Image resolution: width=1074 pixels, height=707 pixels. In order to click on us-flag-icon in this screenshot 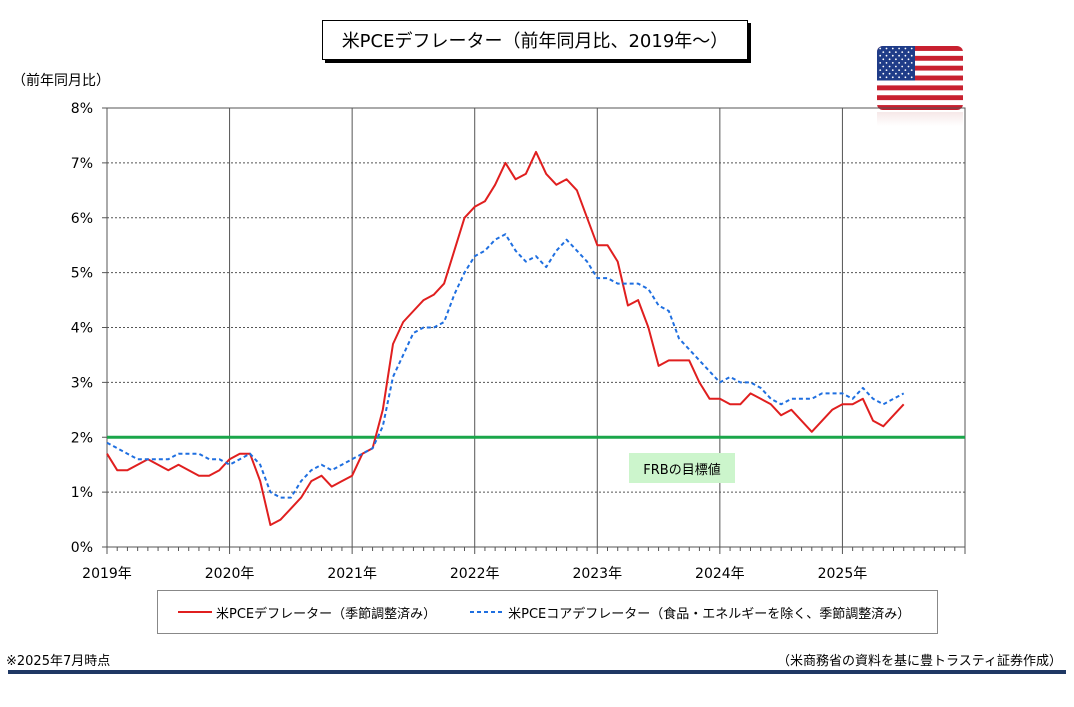, I will do `click(920, 78)`.